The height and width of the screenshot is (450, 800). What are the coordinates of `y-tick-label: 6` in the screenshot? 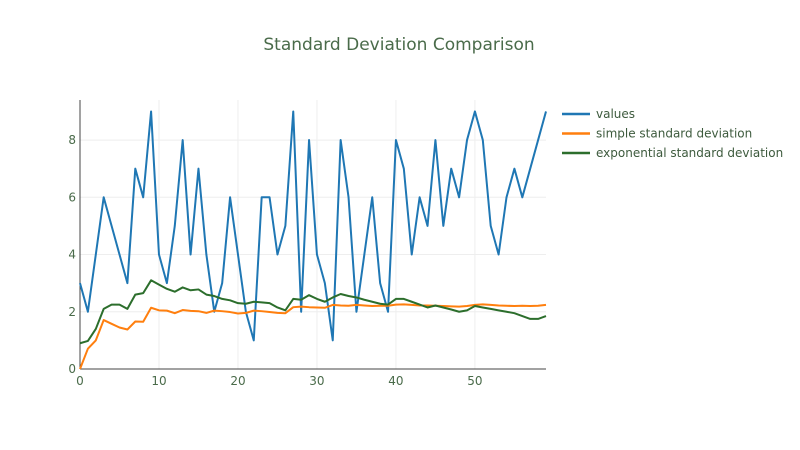 It's located at (72, 197).